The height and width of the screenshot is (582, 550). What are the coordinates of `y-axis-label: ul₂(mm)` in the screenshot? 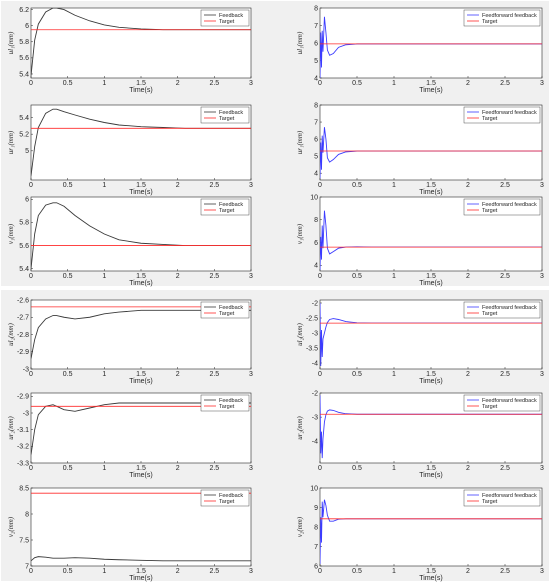 It's located at (11, 334).